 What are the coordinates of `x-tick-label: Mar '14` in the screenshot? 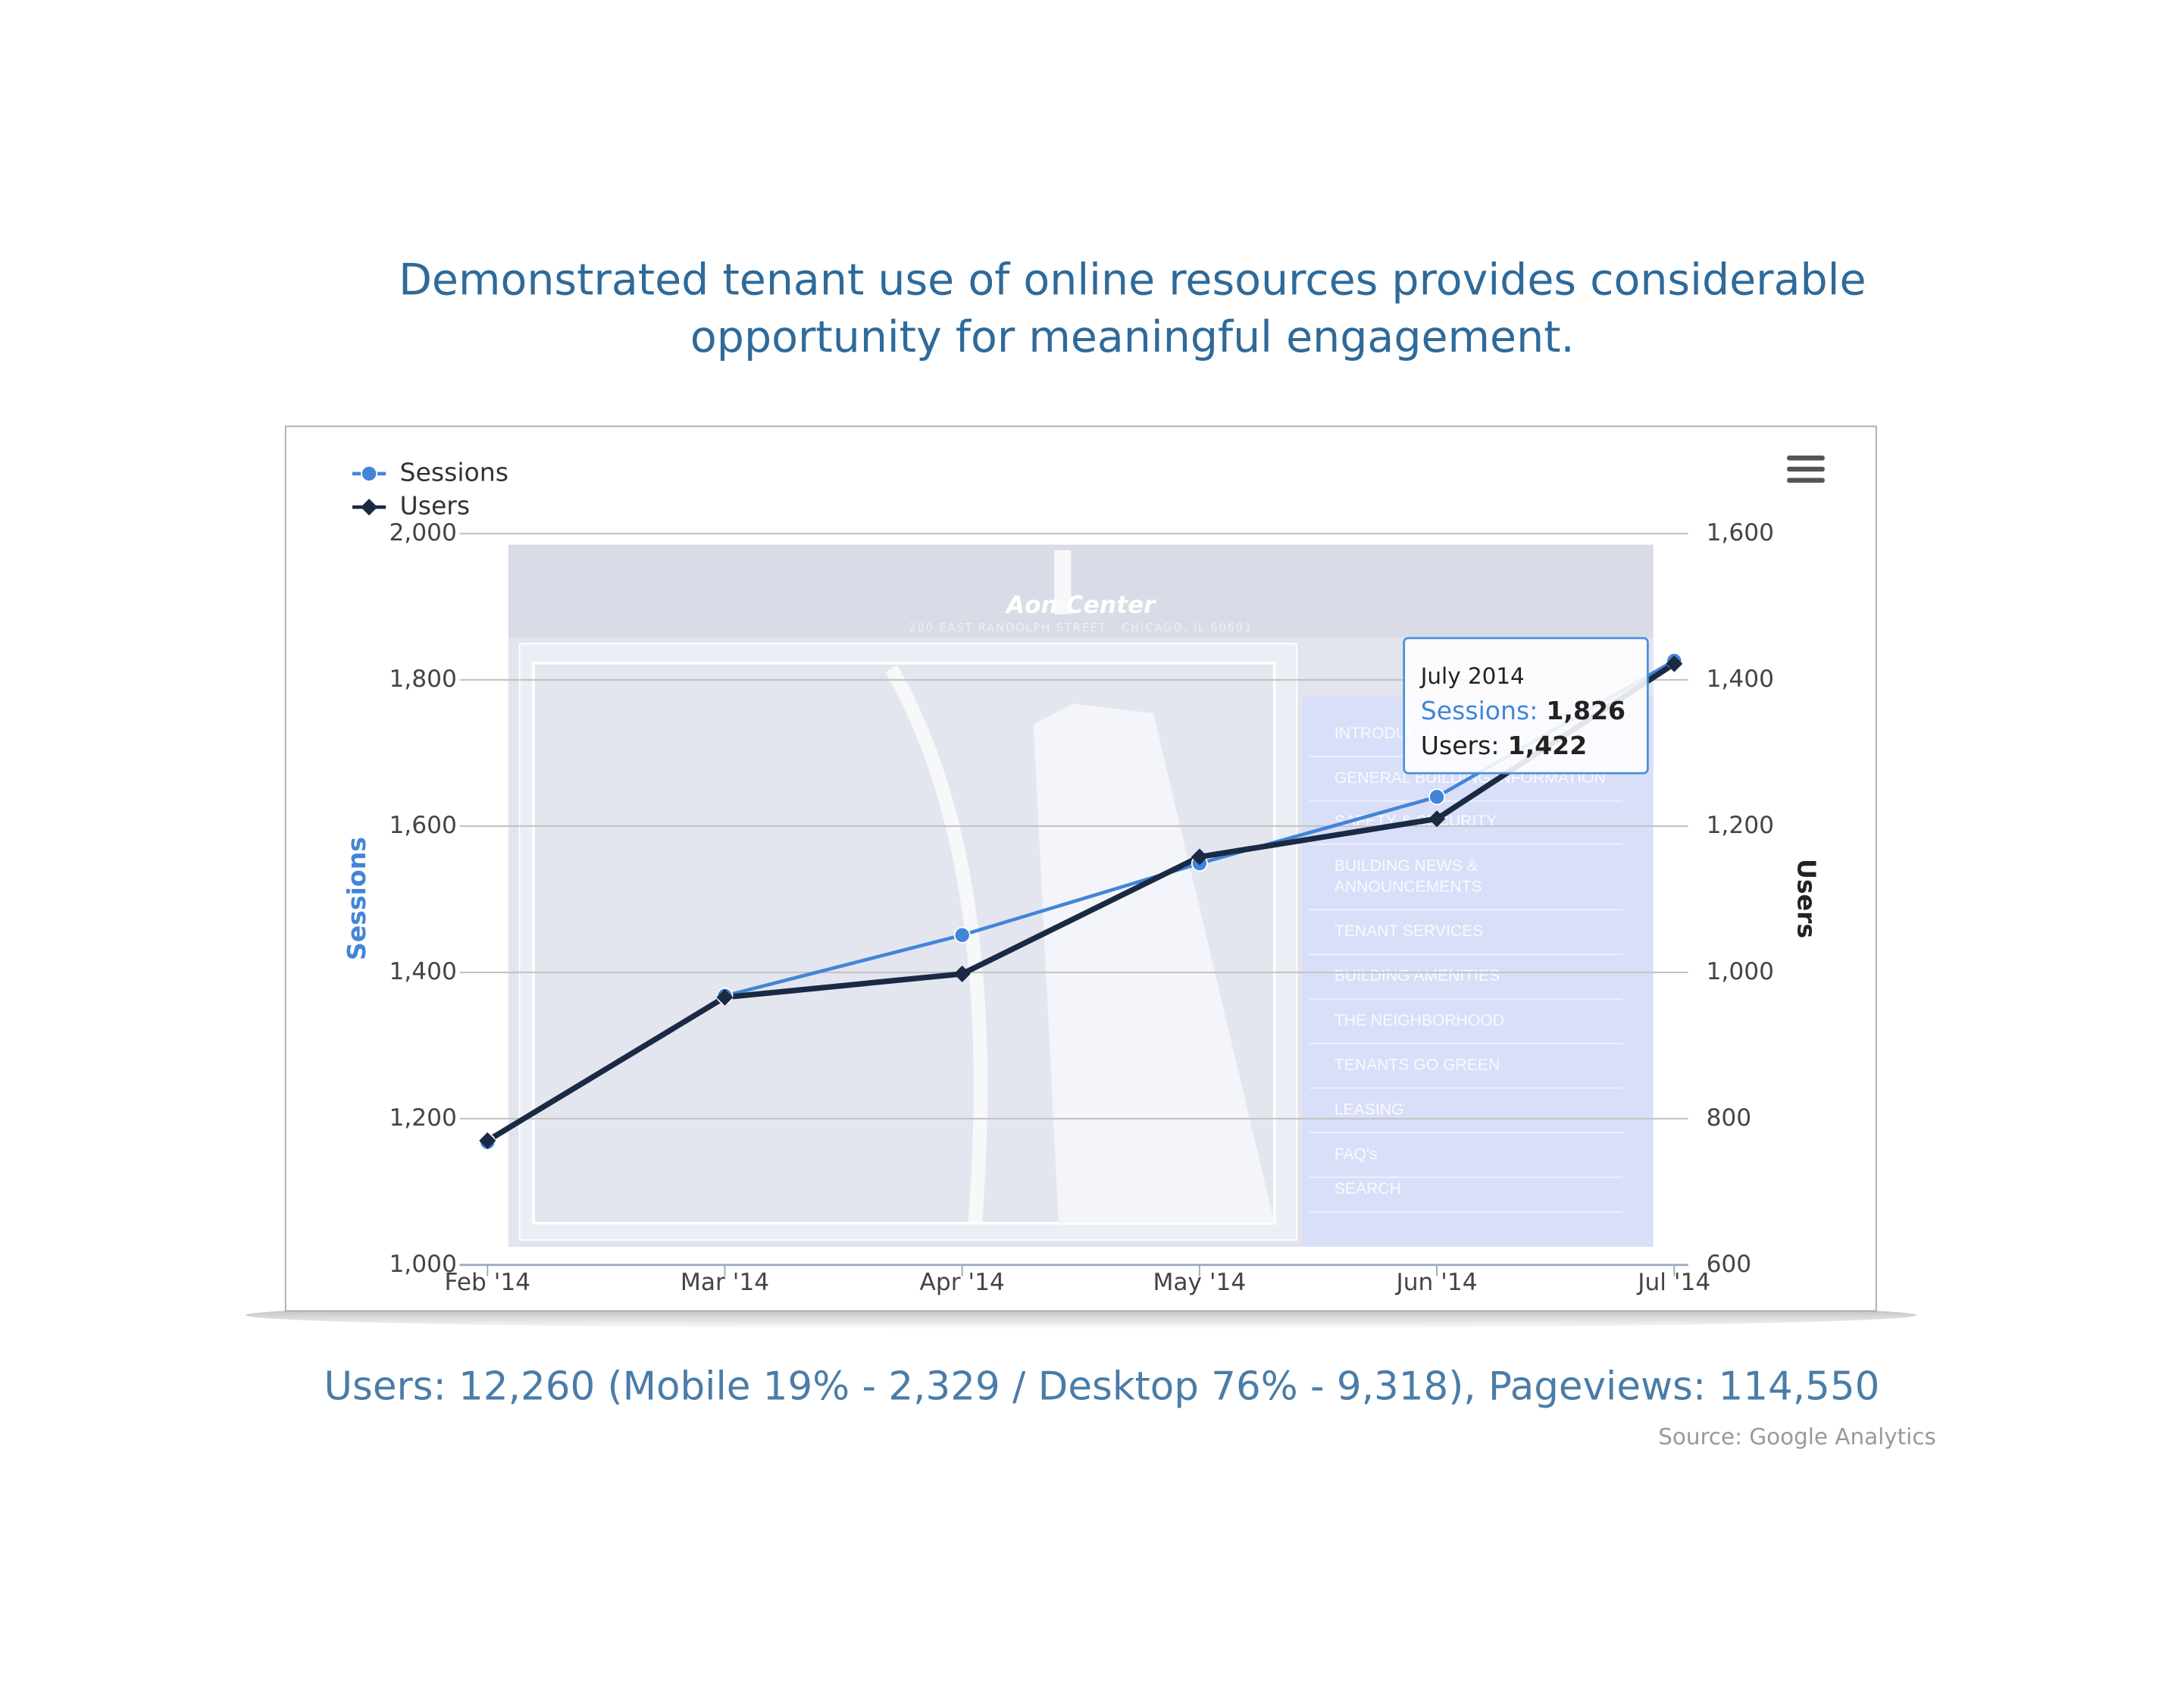 It's located at (725, 1282).